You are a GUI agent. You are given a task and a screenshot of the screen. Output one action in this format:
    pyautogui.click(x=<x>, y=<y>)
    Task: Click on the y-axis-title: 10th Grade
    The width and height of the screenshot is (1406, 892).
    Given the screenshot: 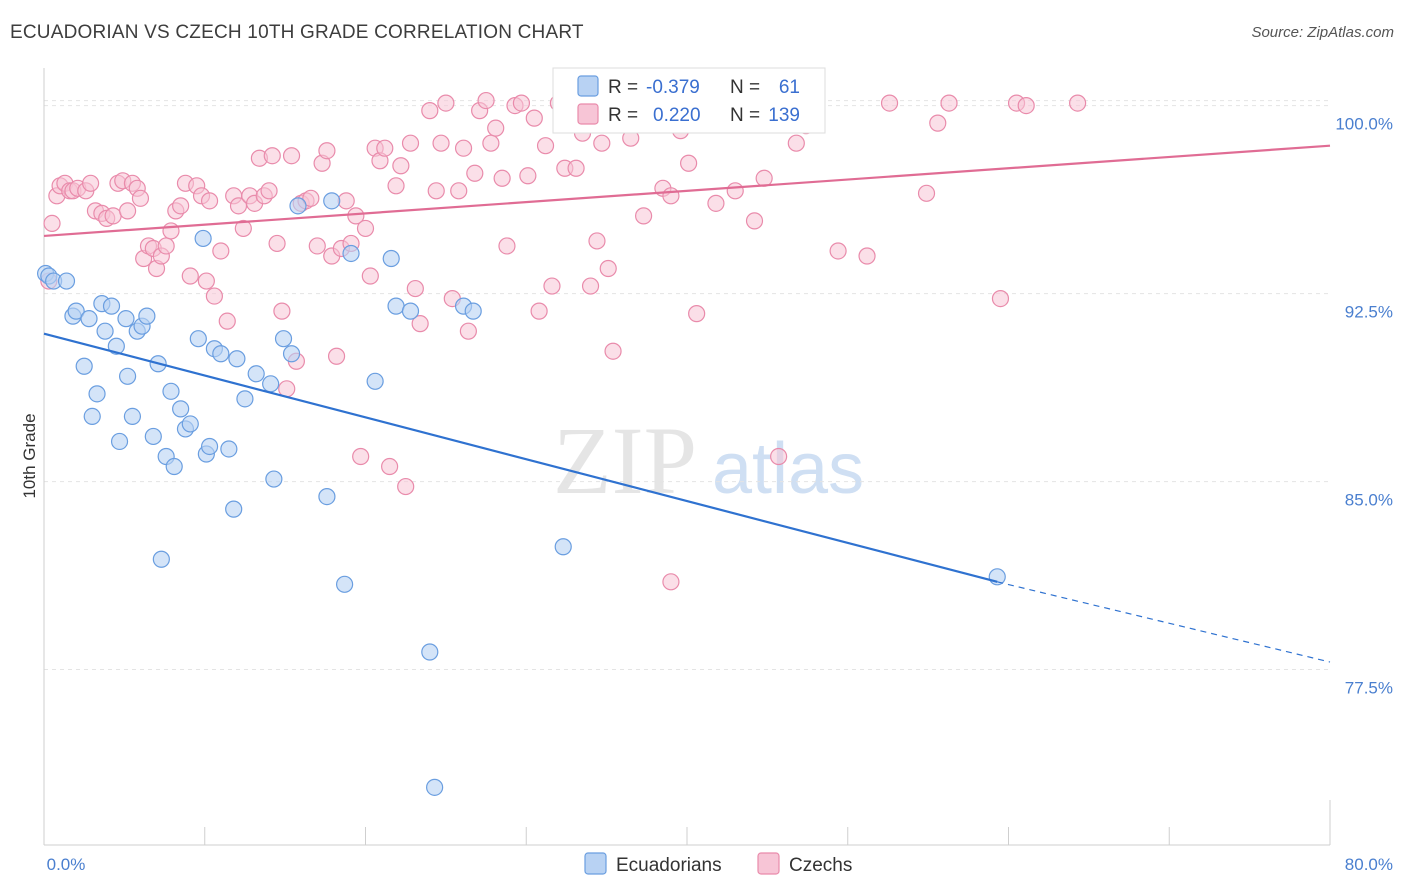 What is the action you would take?
    pyautogui.click(x=29, y=455)
    